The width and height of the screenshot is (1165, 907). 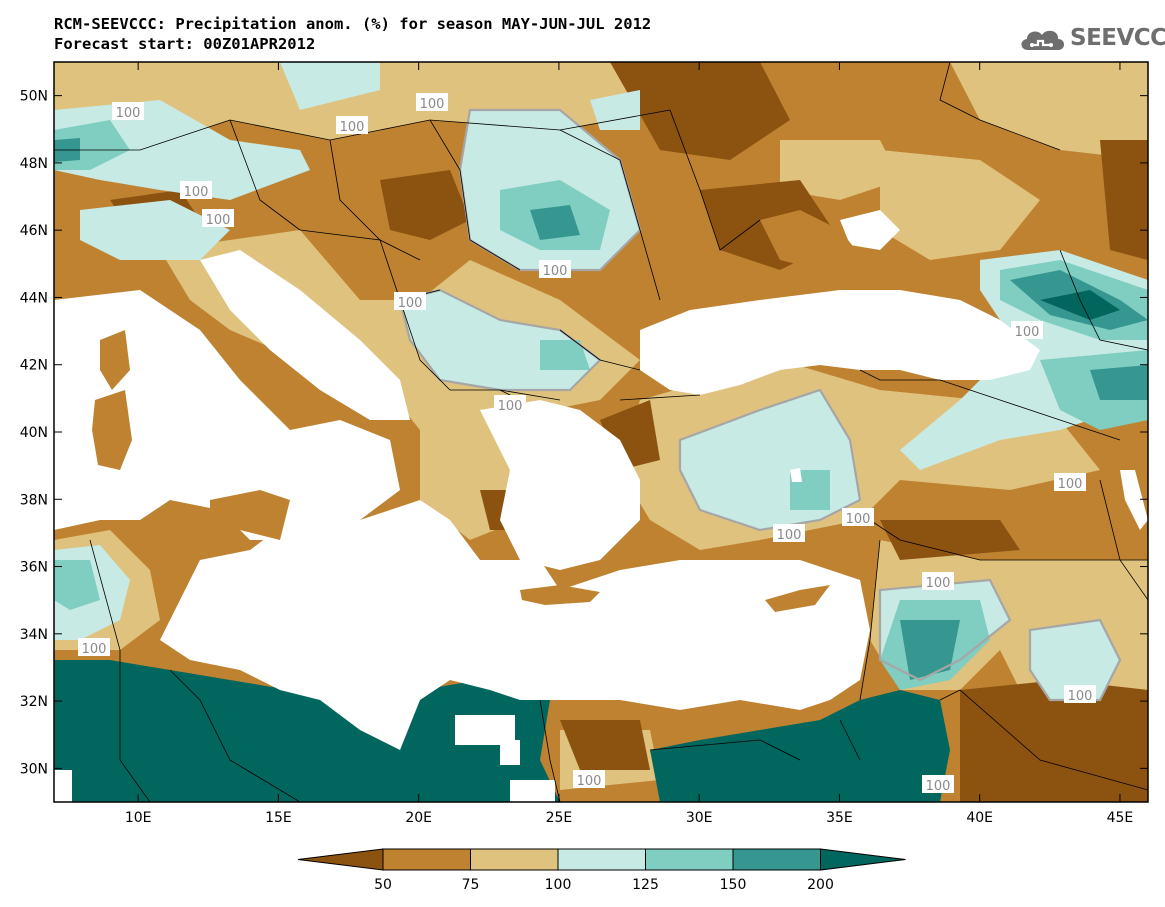 What do you see at coordinates (34, 500) in the screenshot?
I see `lat-tick-label: 38N` at bounding box center [34, 500].